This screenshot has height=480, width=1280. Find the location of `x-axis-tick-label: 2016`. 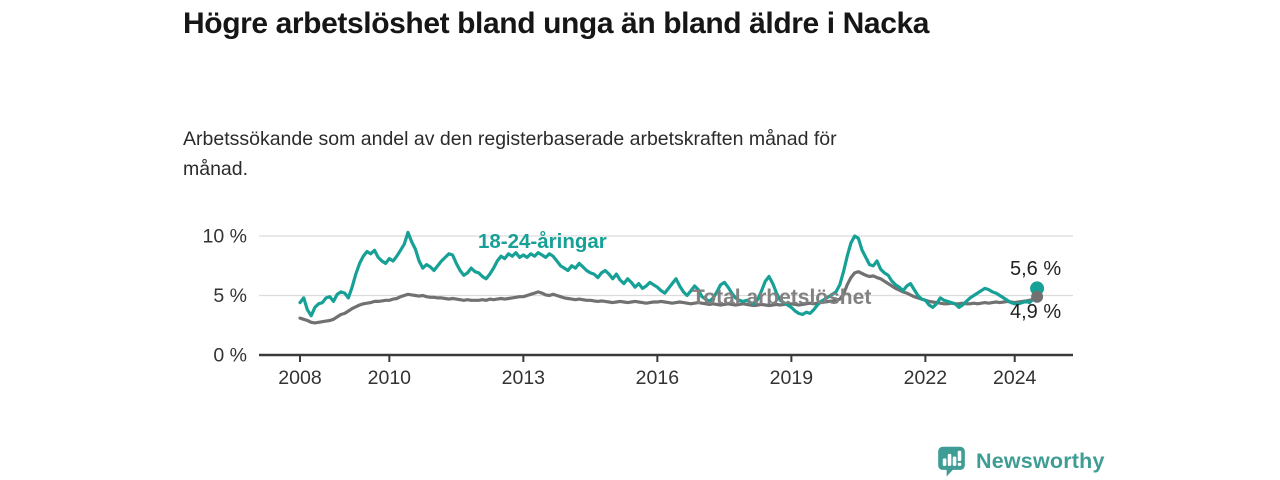

x-axis-tick-label: 2016 is located at coordinates (657, 378).